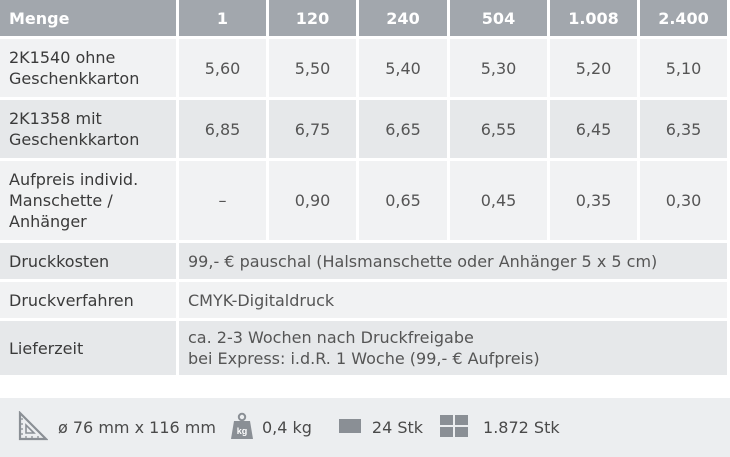 This screenshot has height=457, width=730. Describe the element at coordinates (521, 427) in the screenshot. I see `pallet-text: 1.872 Stk` at that location.